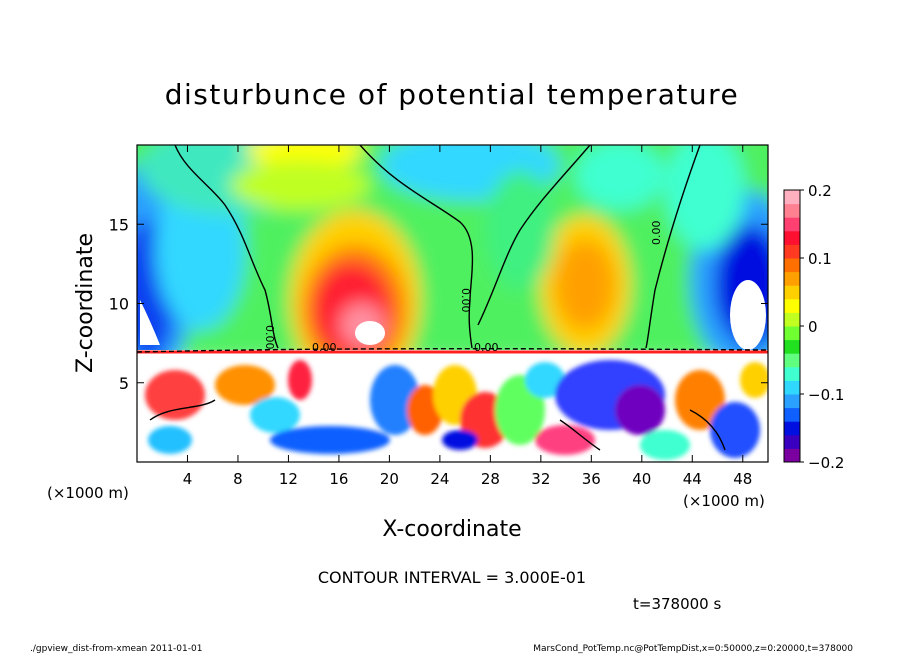 The image size is (904, 654). I want to click on x-tick-label: 48, so click(742, 479).